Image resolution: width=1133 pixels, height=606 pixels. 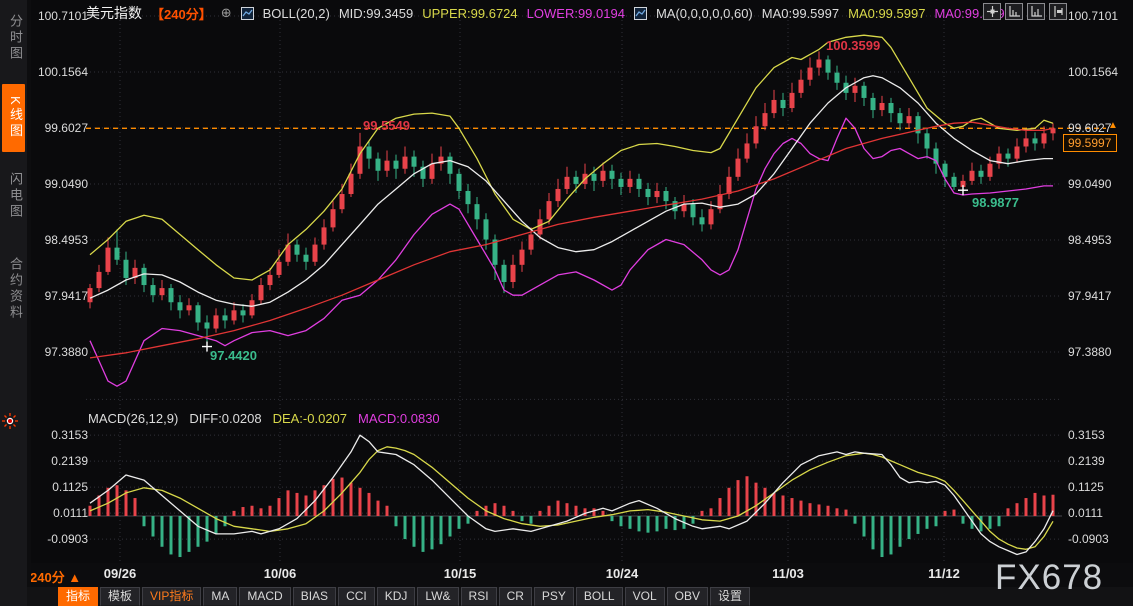 I want to click on tab-CR: CR, so click(x=515, y=596).